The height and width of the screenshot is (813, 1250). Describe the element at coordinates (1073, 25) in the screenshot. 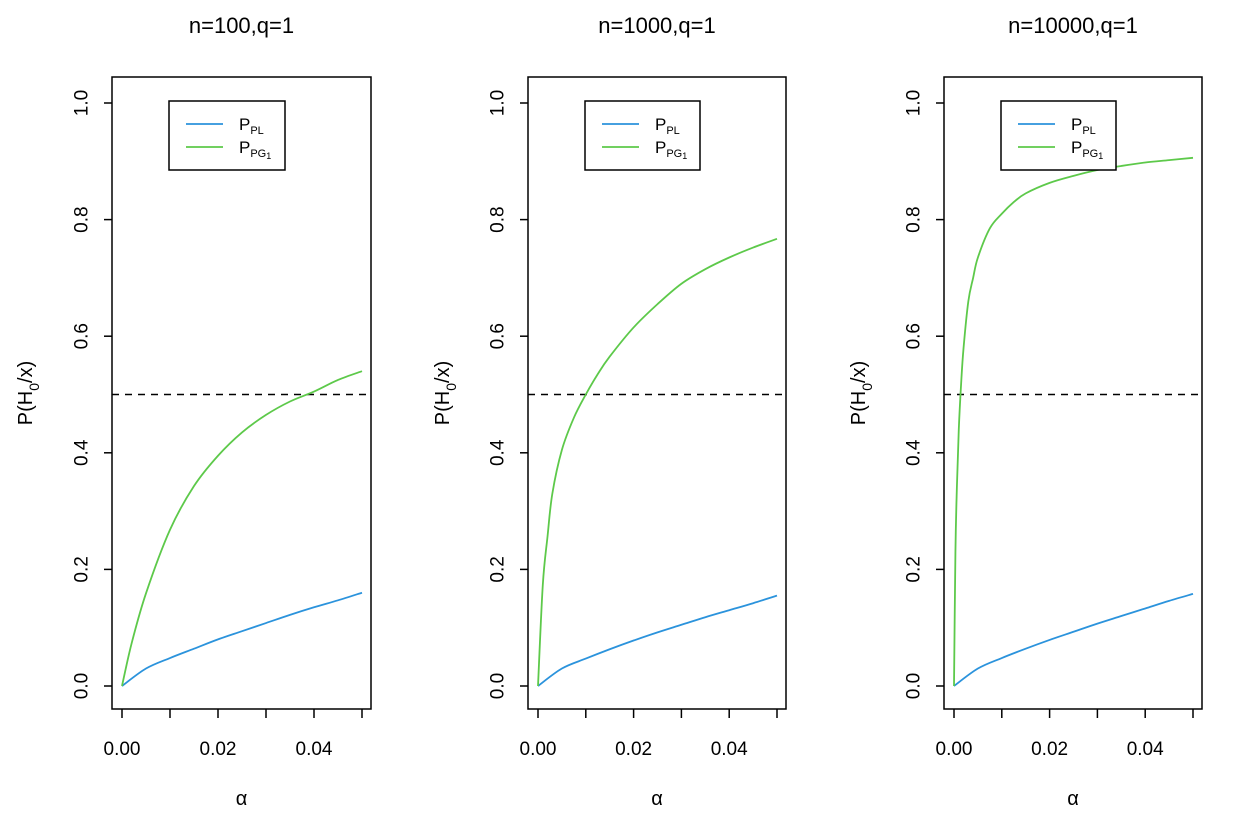

I see `chart-title: n=10000,q=1` at that location.